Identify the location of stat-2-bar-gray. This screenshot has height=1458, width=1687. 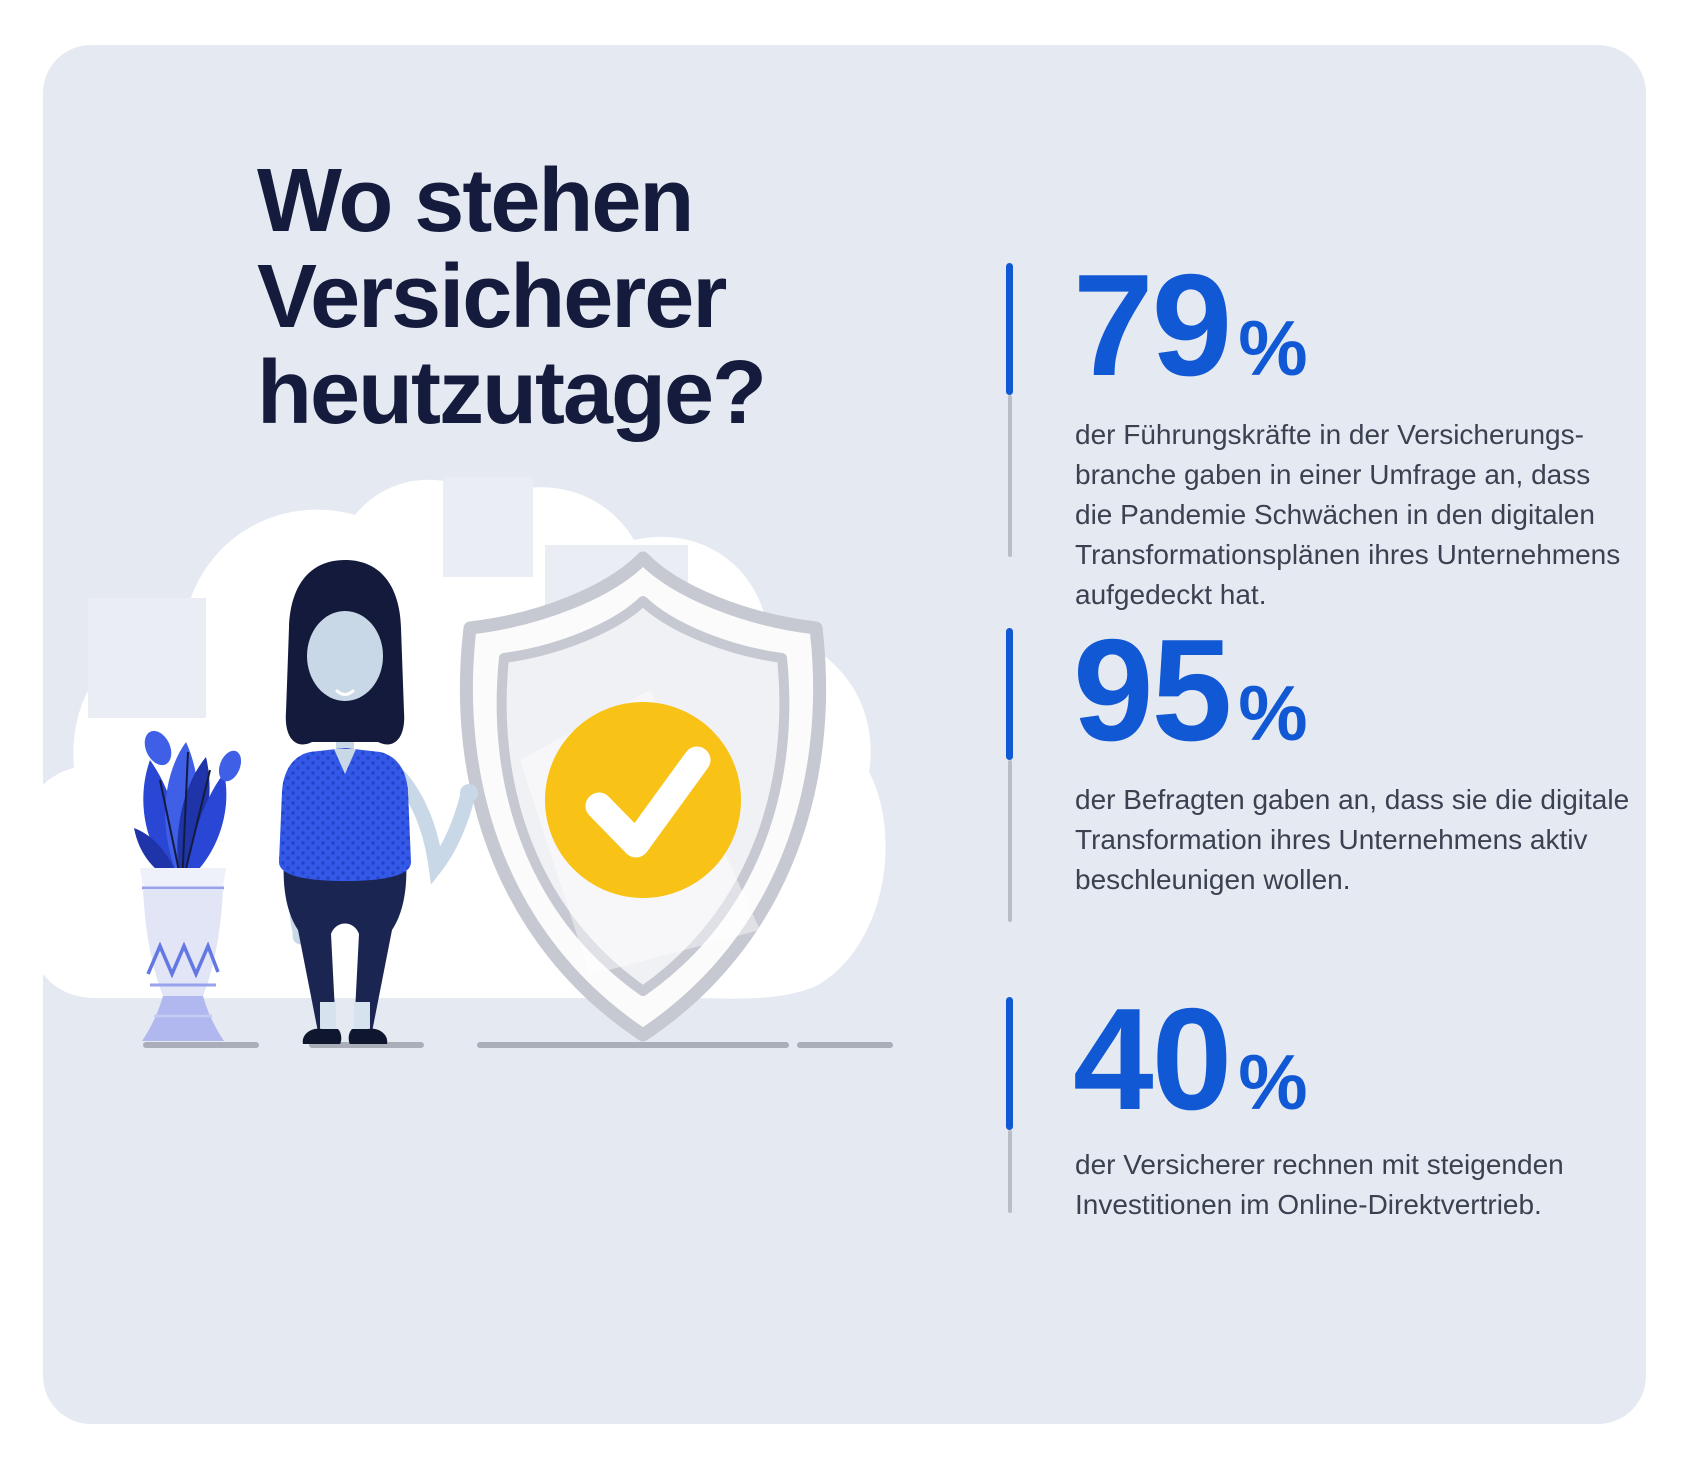
(1010, 841).